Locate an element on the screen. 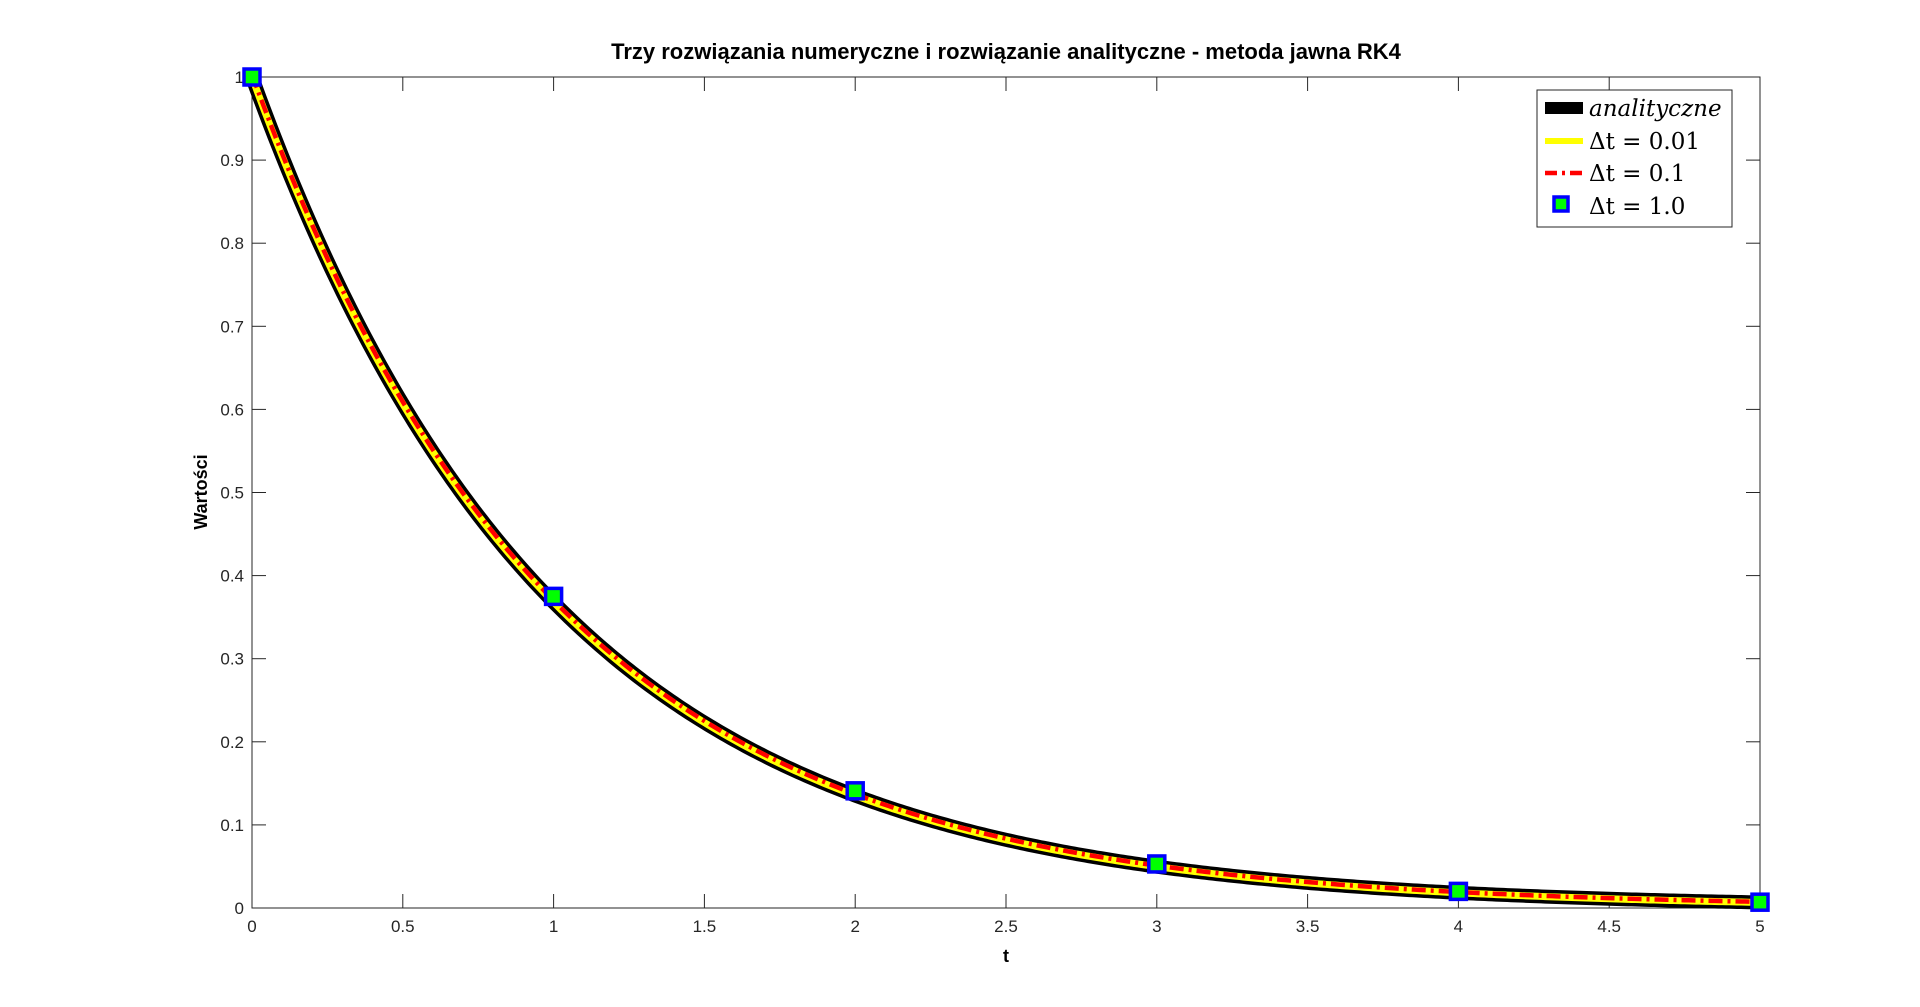 The height and width of the screenshot is (1007, 1920). legend-entry-dt-0-01: Δt = 0.01 is located at coordinates (1622, 142).